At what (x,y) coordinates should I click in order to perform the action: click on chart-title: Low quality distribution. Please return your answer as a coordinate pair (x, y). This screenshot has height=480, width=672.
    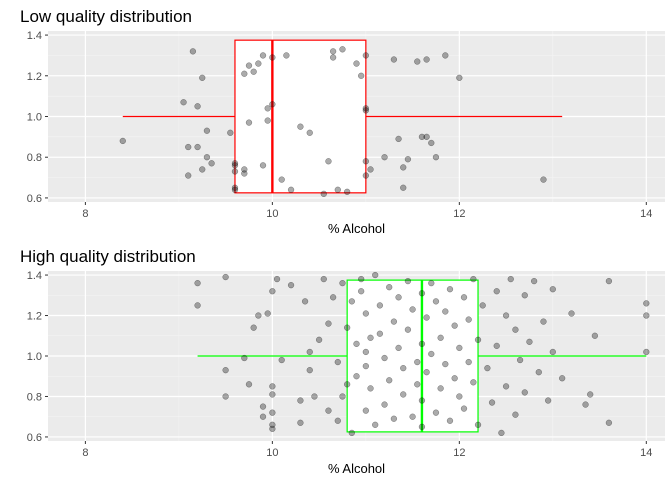
    Looking at the image, I should click on (106, 16).